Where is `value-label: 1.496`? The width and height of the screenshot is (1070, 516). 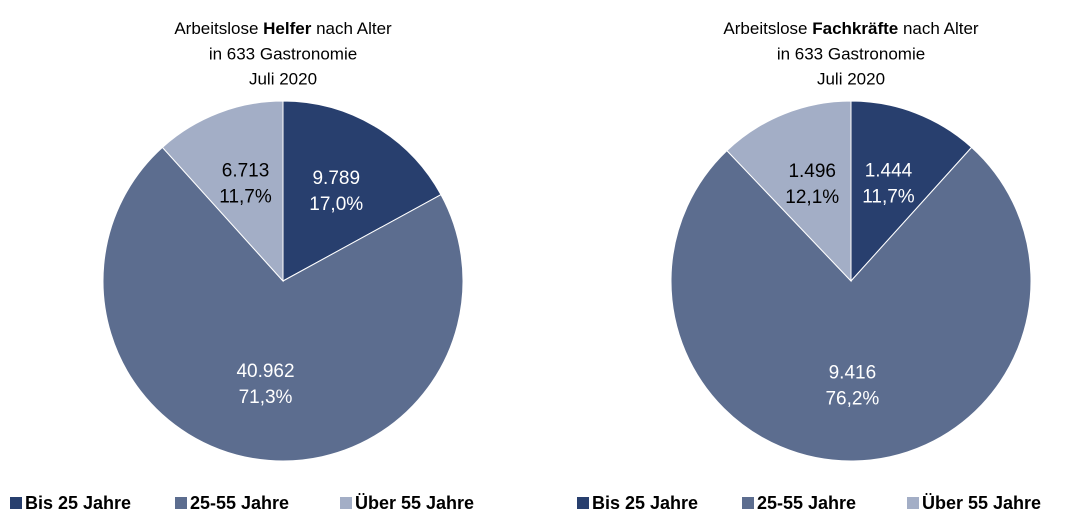 value-label: 1.496 is located at coordinates (812, 171).